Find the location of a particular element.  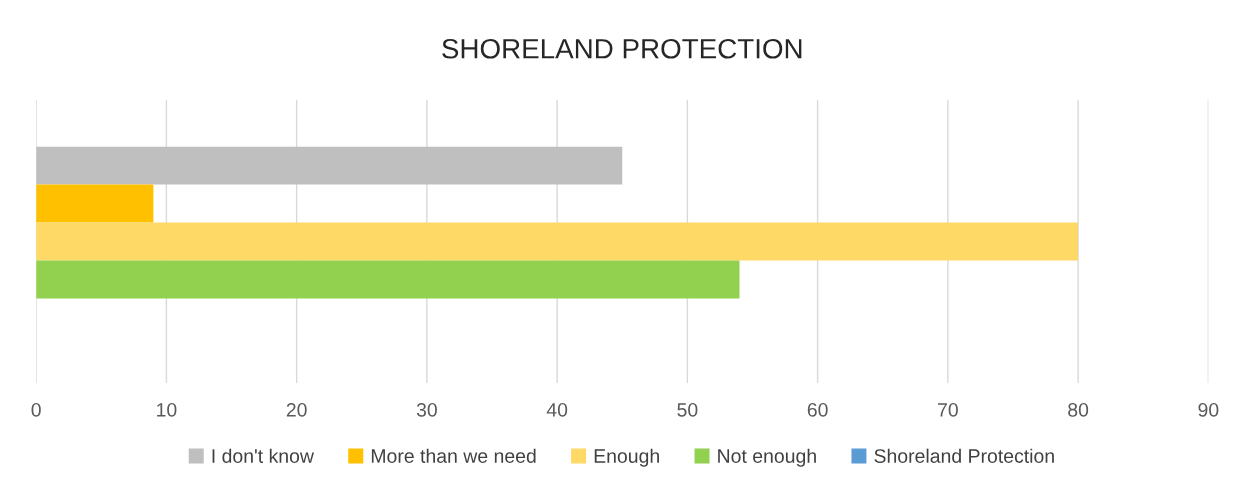

legend-label: Enough is located at coordinates (626, 457).